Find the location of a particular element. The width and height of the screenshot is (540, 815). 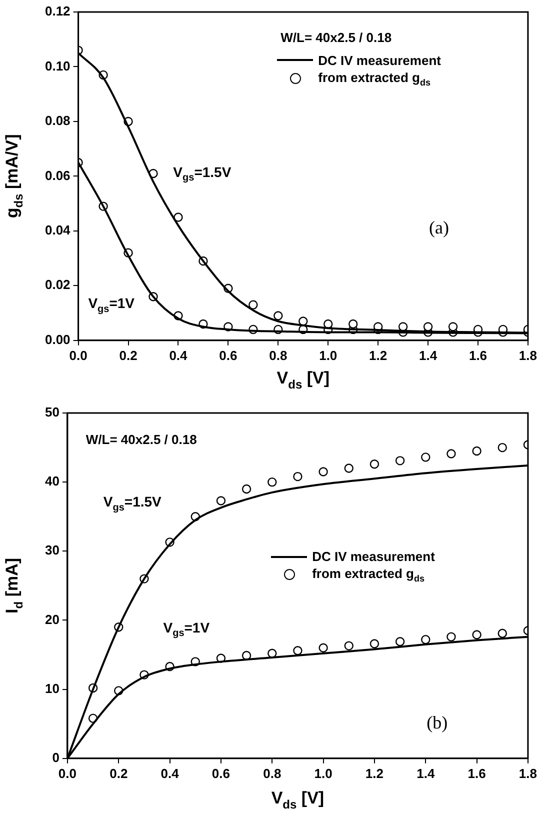

y-tick-label: 0.00 is located at coordinates (57, 339).